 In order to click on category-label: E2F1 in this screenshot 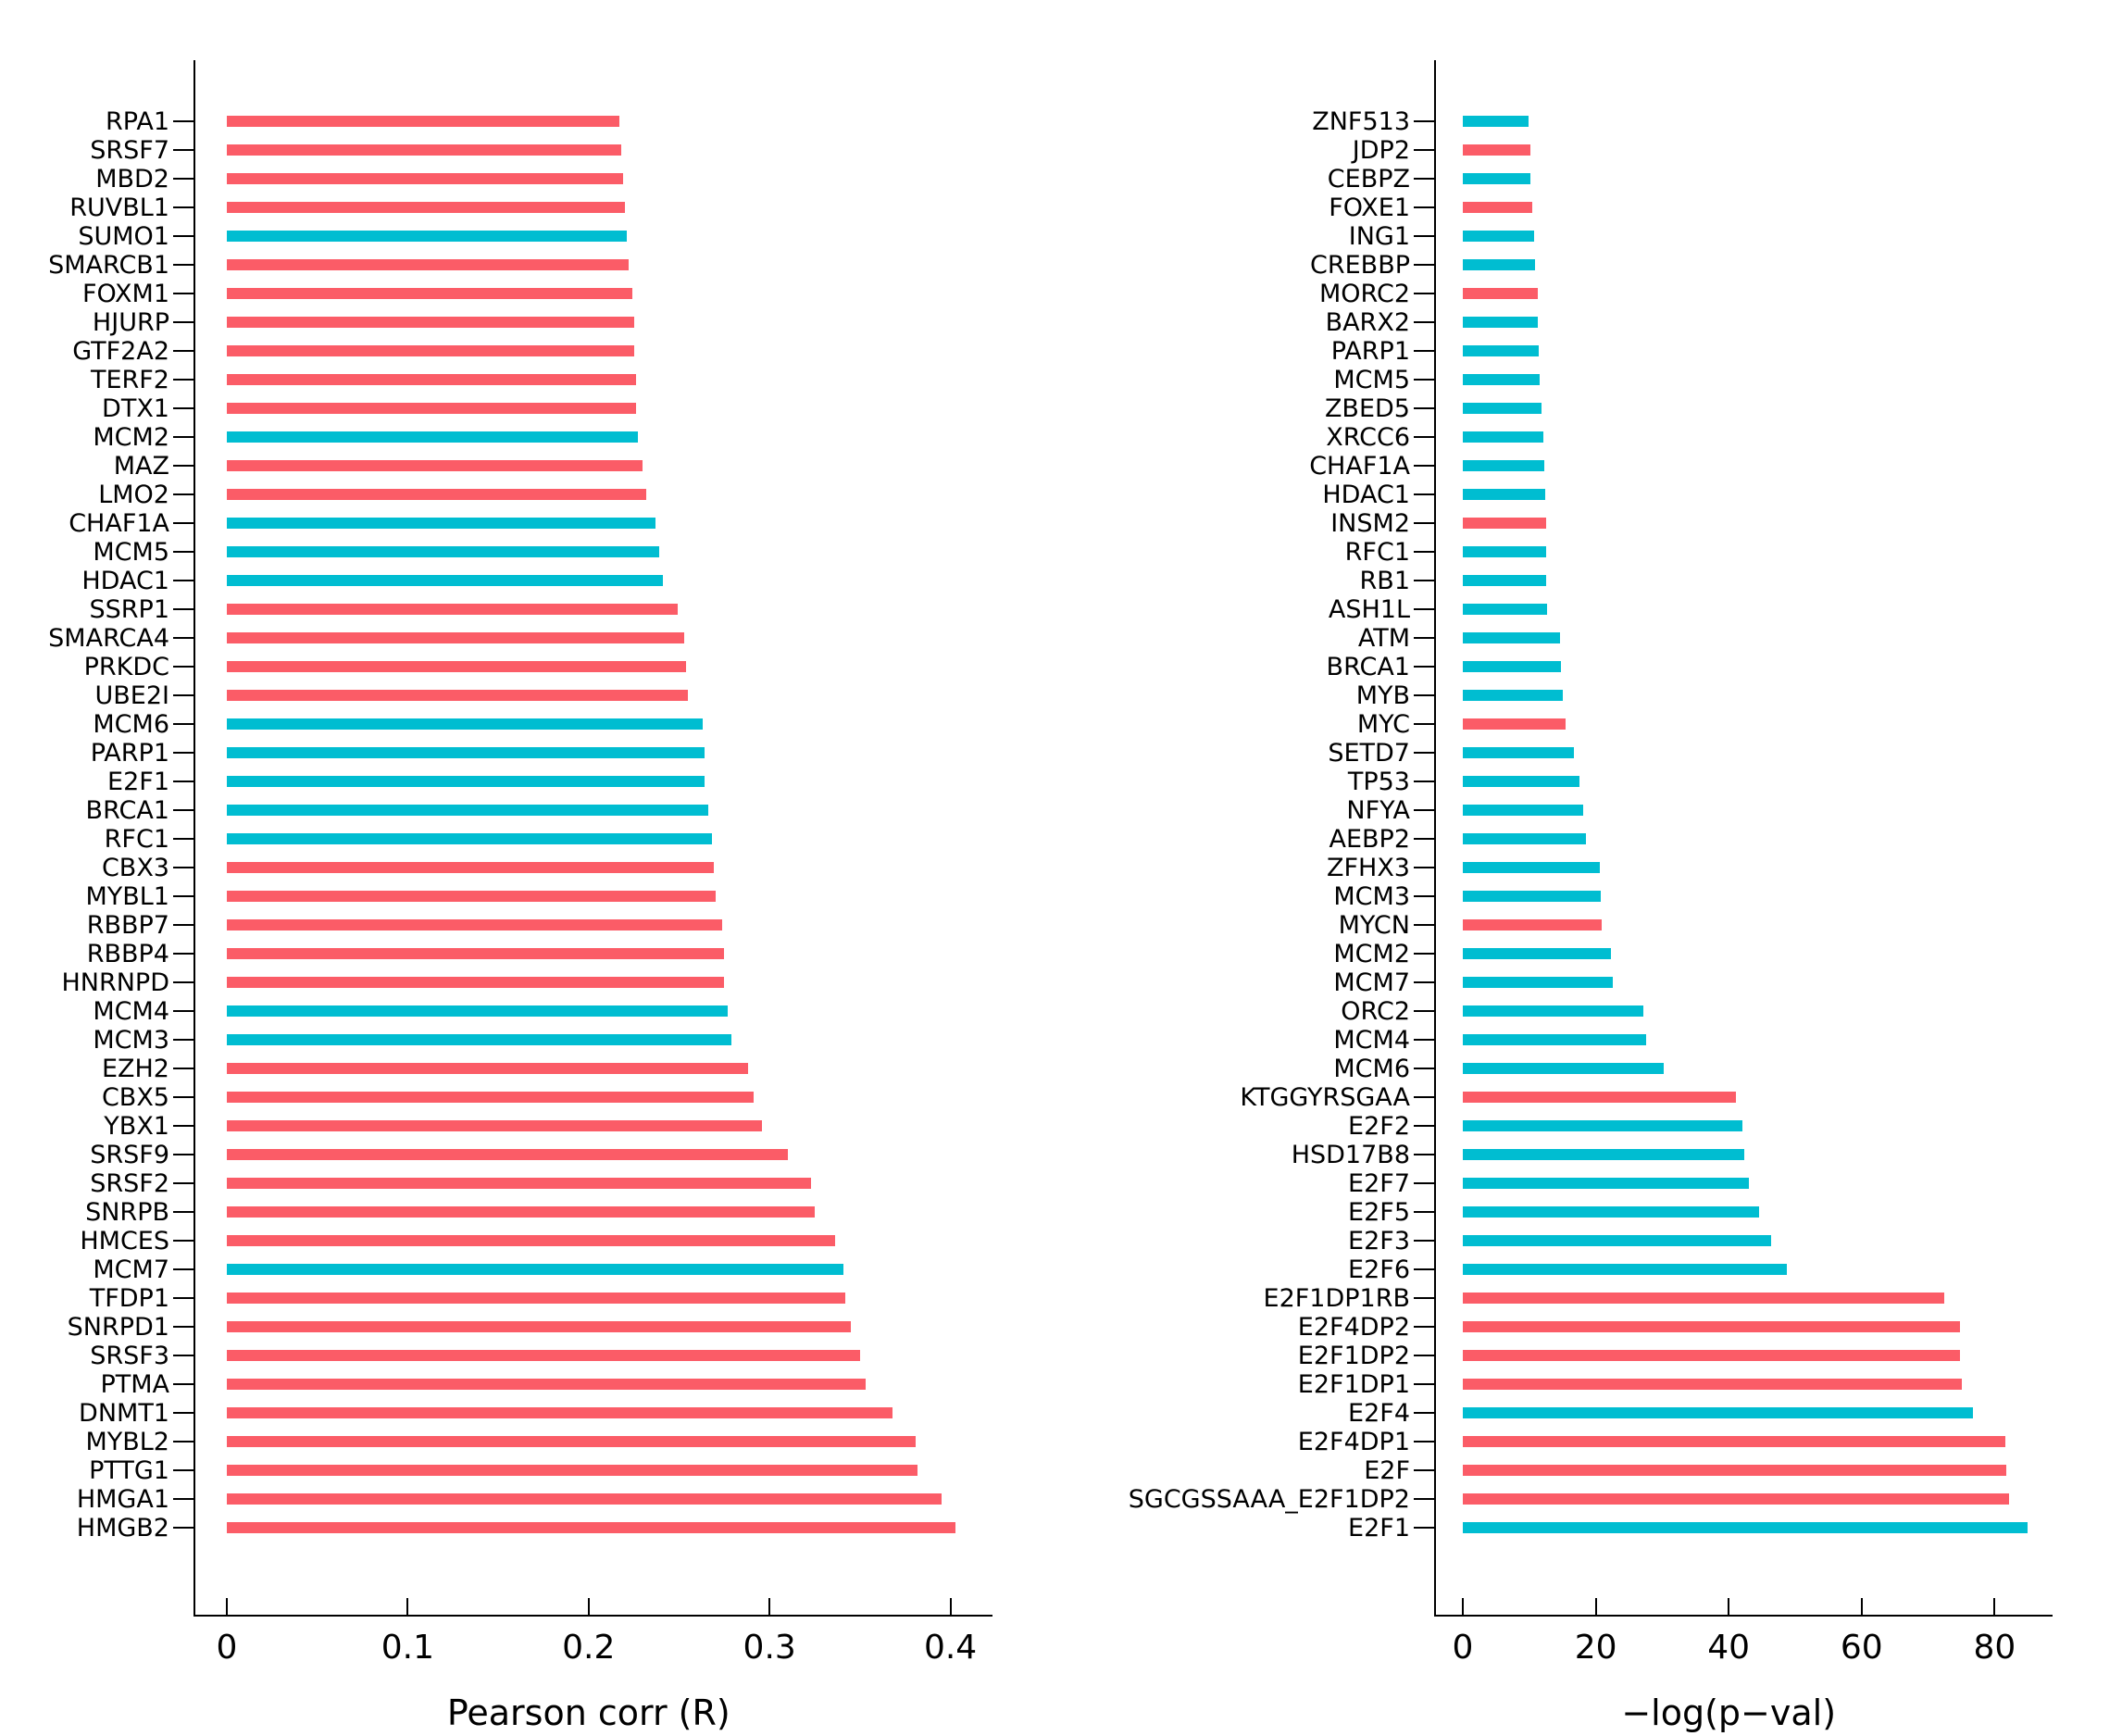, I will do `click(138, 781)`.